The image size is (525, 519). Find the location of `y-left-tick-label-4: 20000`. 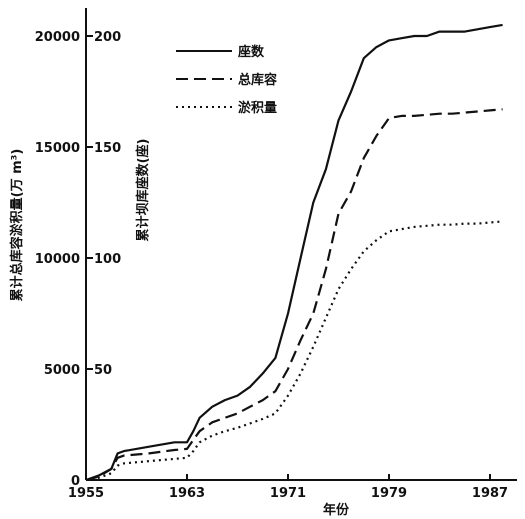

y-left-tick-label-4: 20000 is located at coordinates (57, 37).